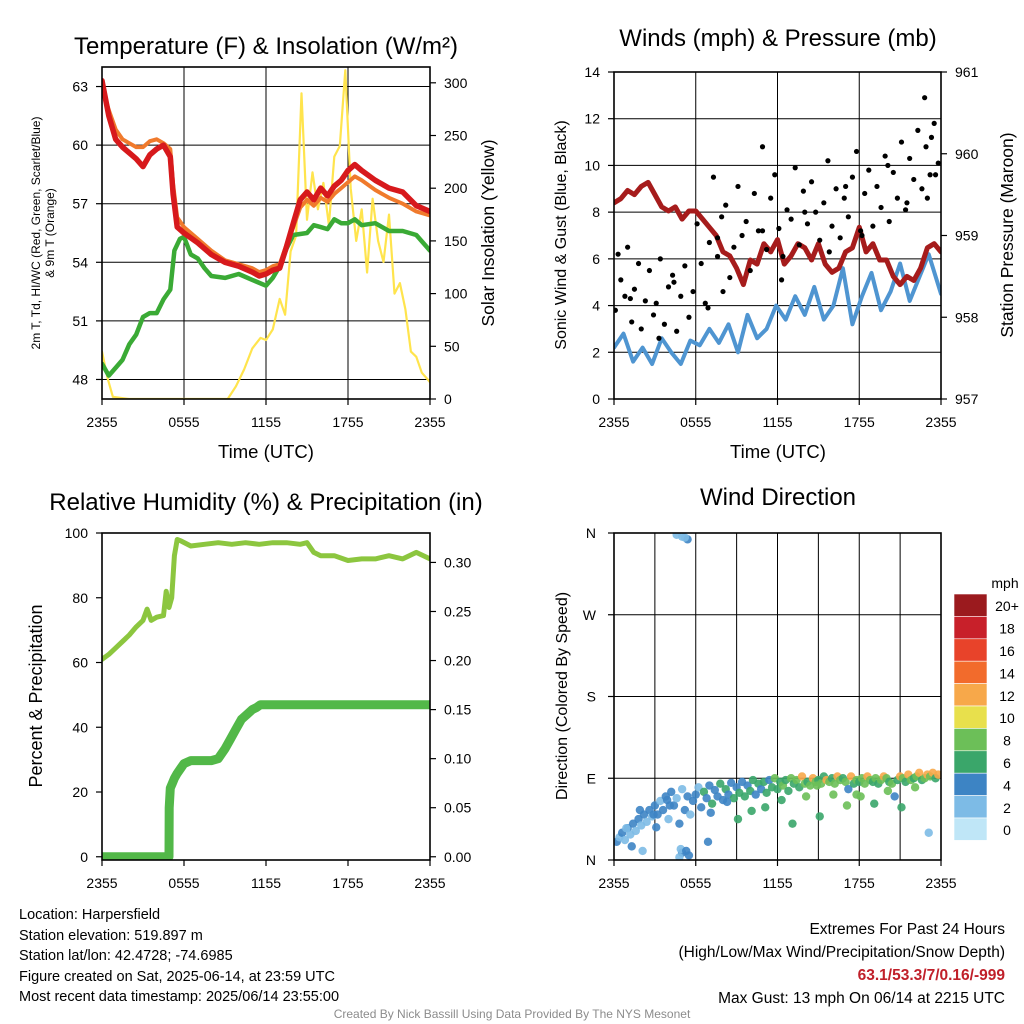 The width and height of the screenshot is (1024, 1024). What do you see at coordinates (1007, 763) in the screenshot?
I see `wind_direction-legend-label: 6` at bounding box center [1007, 763].